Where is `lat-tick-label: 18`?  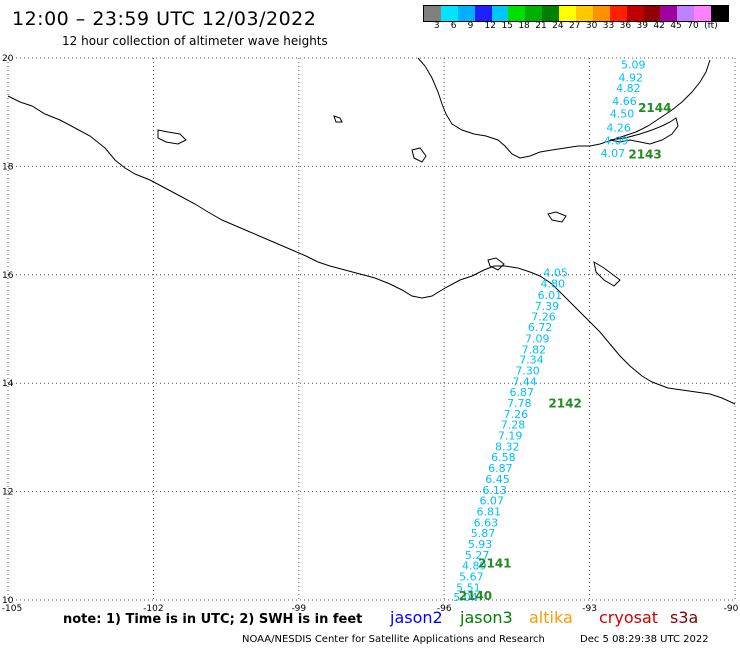 lat-tick-label: 18 is located at coordinates (8, 167).